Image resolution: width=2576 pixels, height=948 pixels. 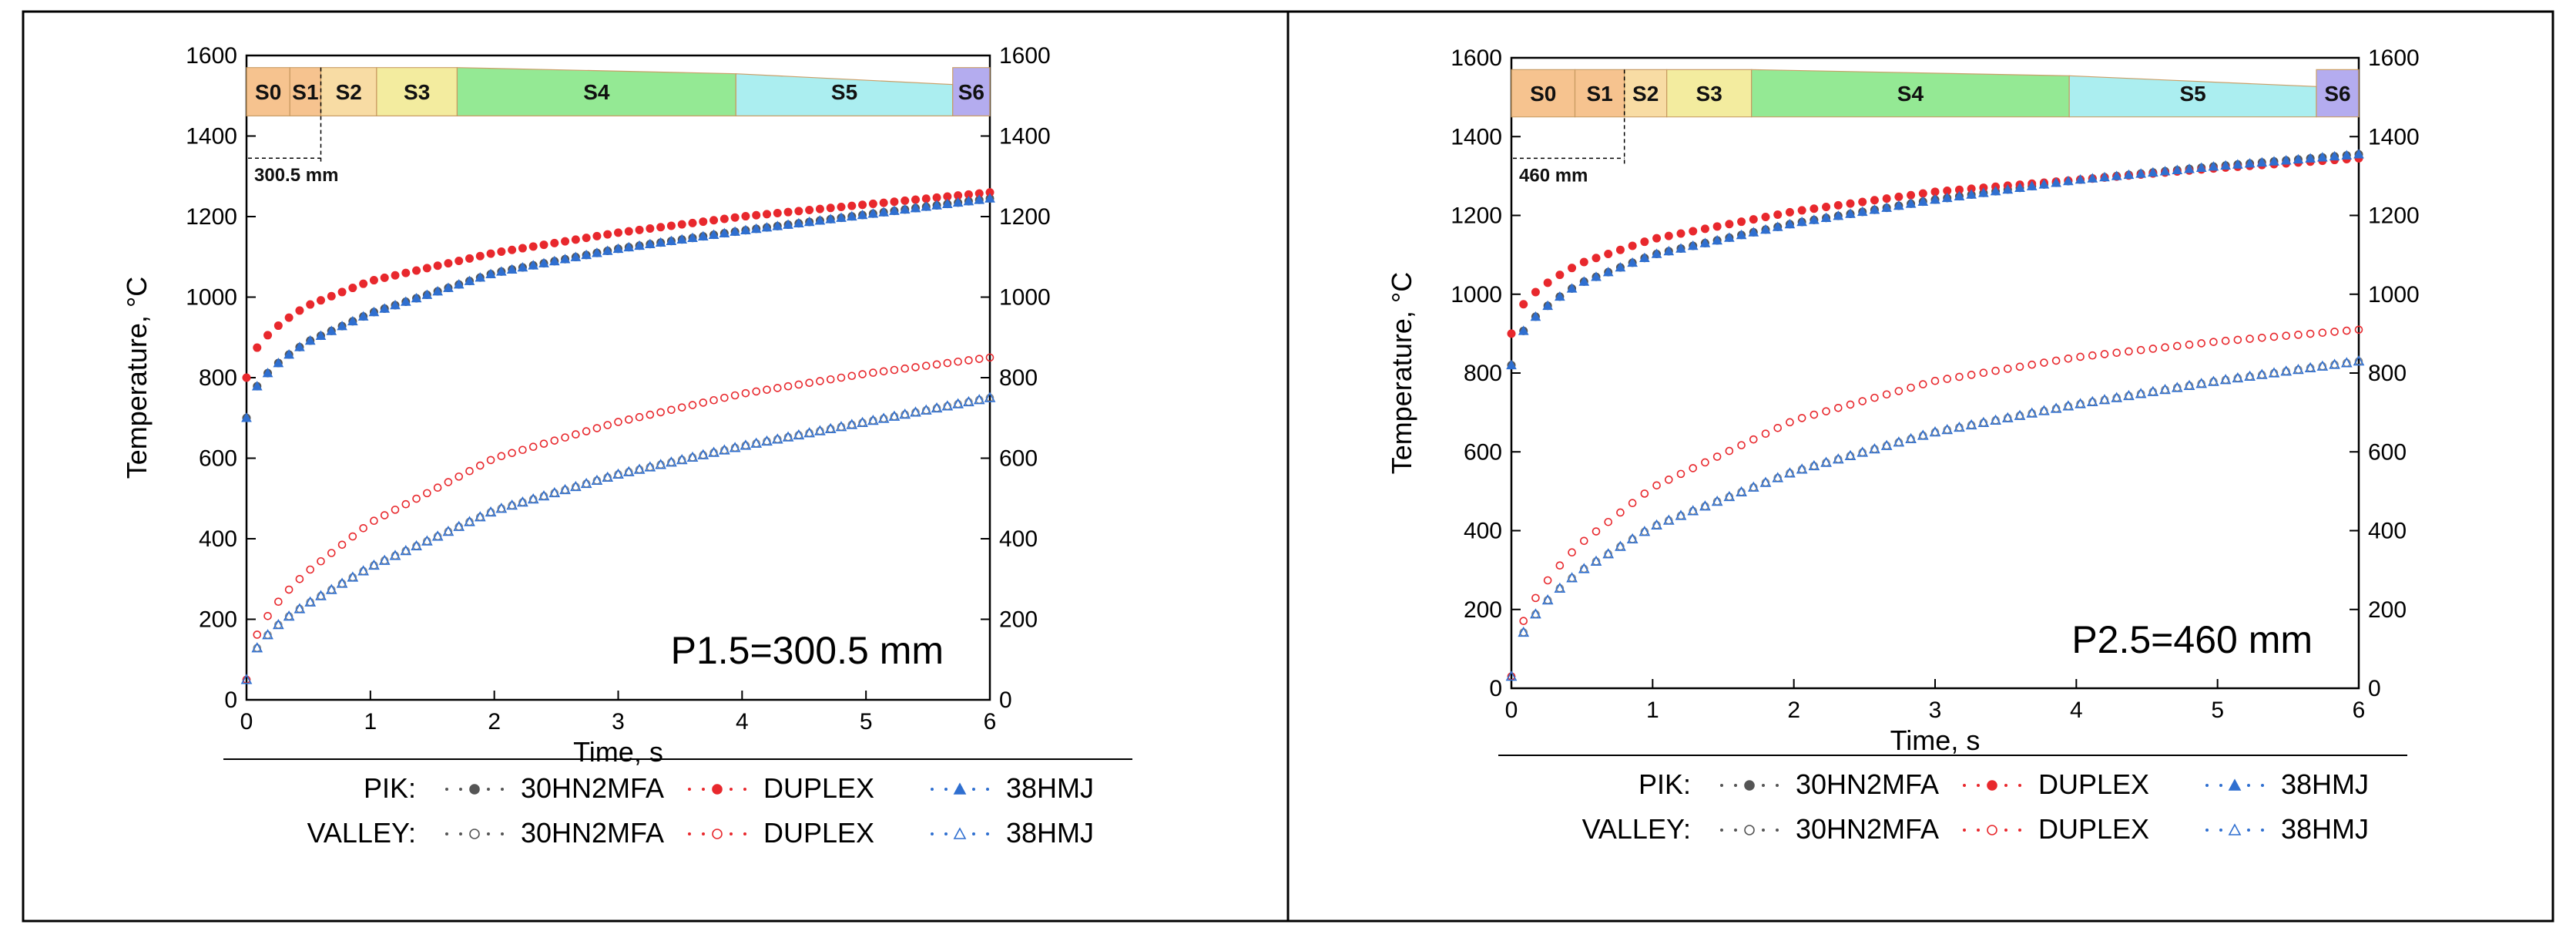 What do you see at coordinates (1495, 688) in the screenshot?
I see `y-tick-label: 0` at bounding box center [1495, 688].